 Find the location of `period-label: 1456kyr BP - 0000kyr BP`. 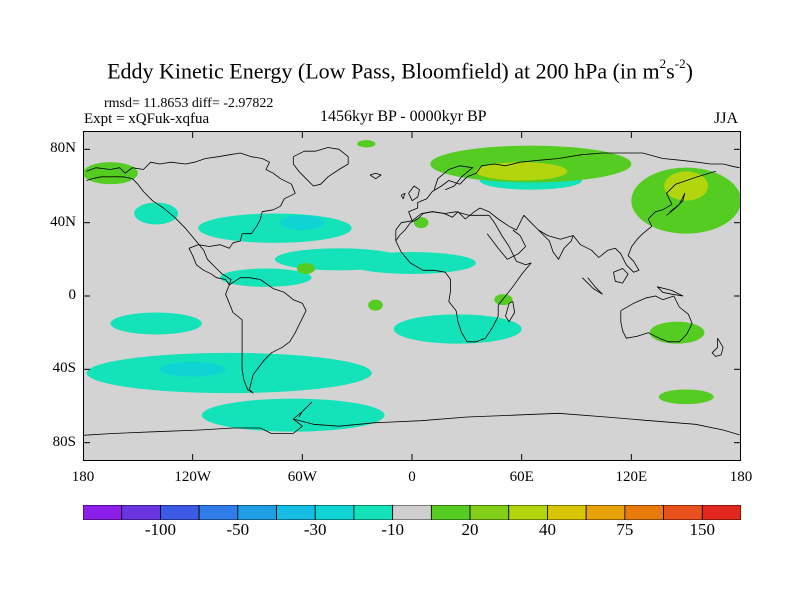

period-label: 1456kyr BP - 0000kyr BP is located at coordinates (403, 116).